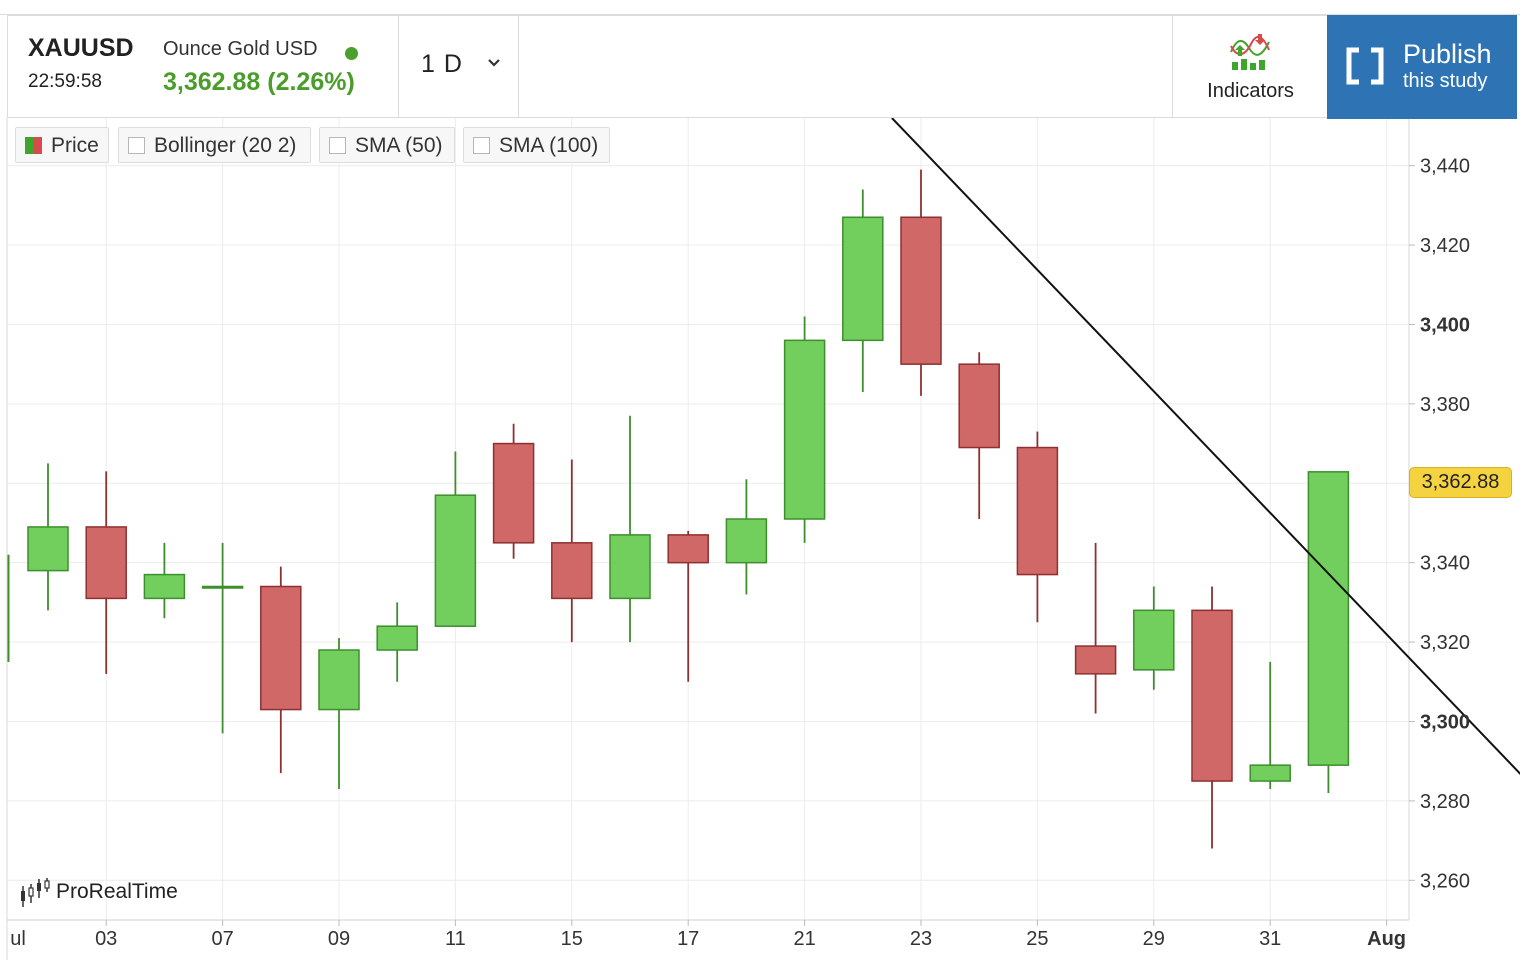 The height and width of the screenshot is (960, 1520). Describe the element at coordinates (1460, 482) in the screenshot. I see `last-price-badge: 3,362.88` at that location.